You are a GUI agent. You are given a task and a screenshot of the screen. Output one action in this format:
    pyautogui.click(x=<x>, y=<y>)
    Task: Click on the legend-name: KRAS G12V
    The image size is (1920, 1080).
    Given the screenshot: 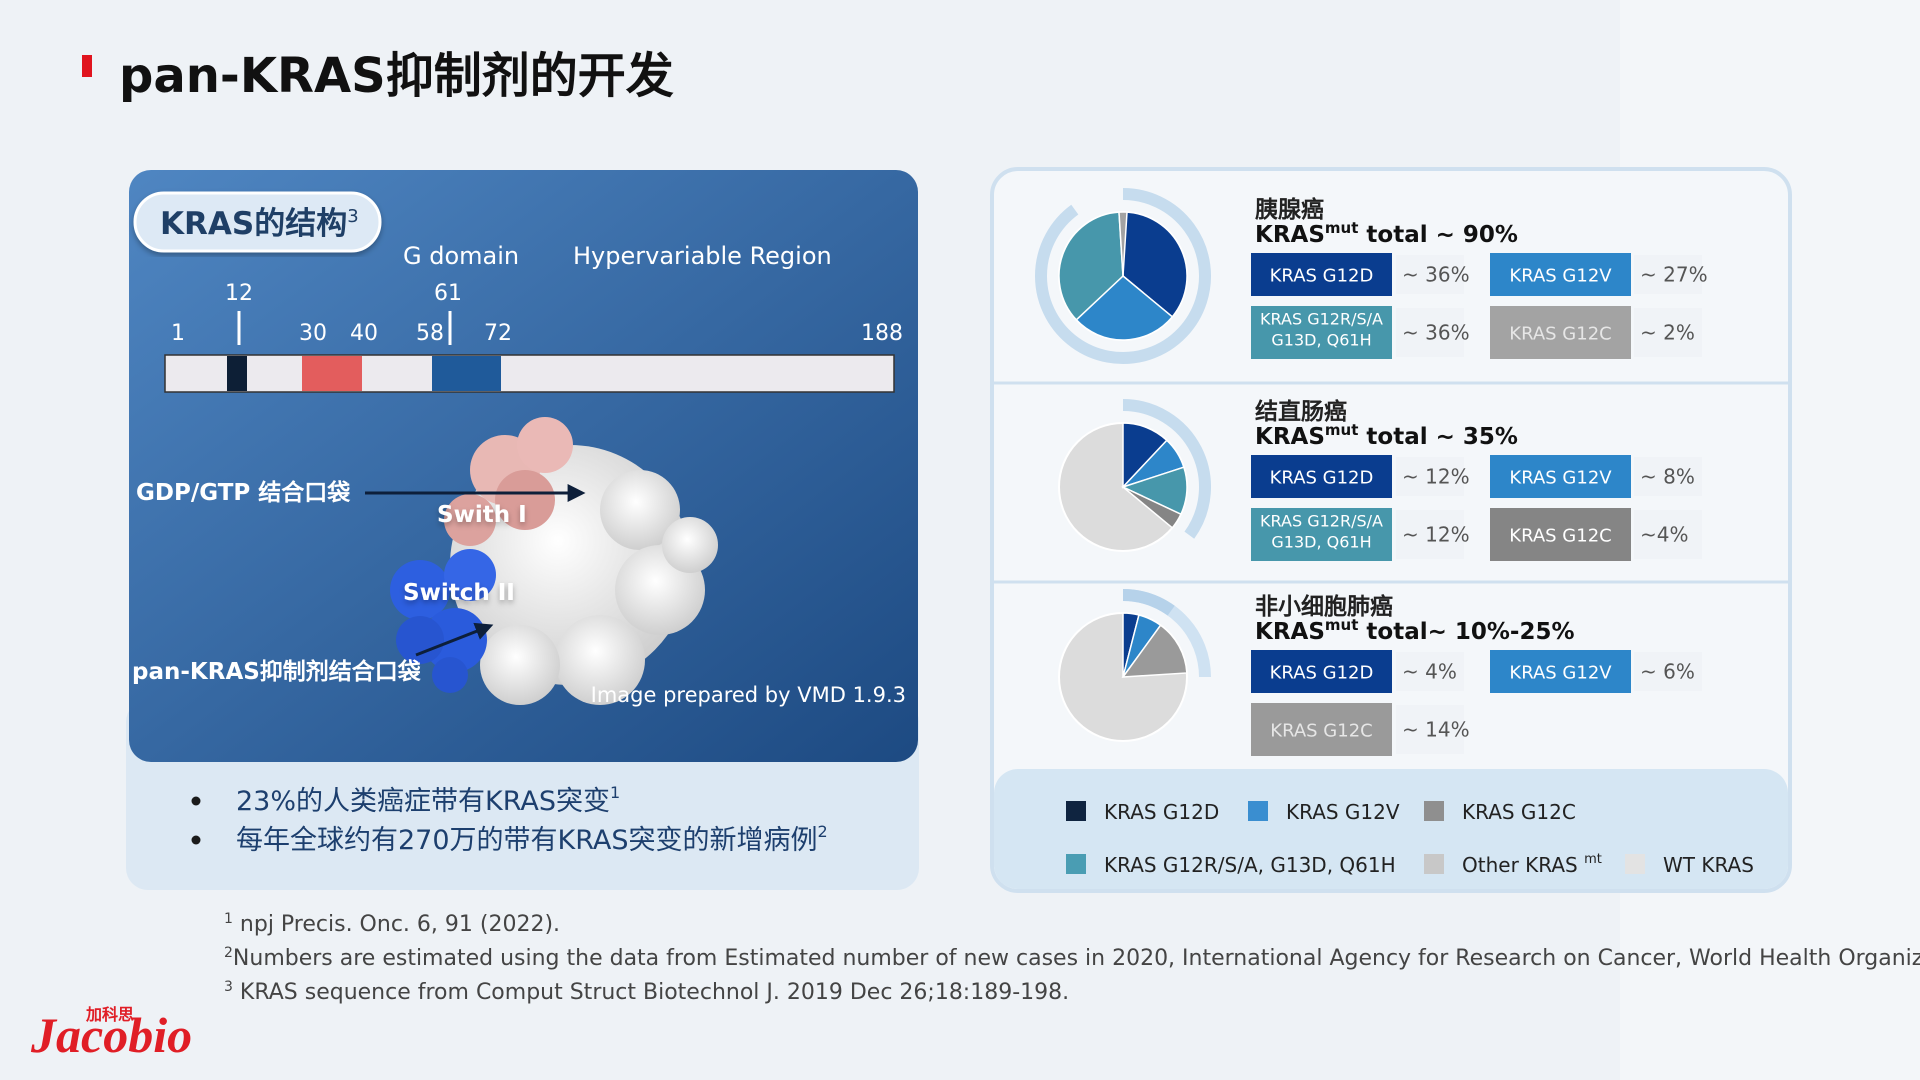 What is the action you would take?
    pyautogui.click(x=1343, y=812)
    